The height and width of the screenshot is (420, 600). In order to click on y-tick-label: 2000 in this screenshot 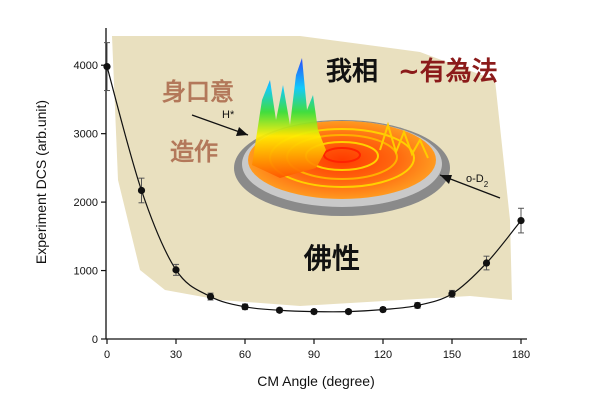, I will do `click(86, 203)`.